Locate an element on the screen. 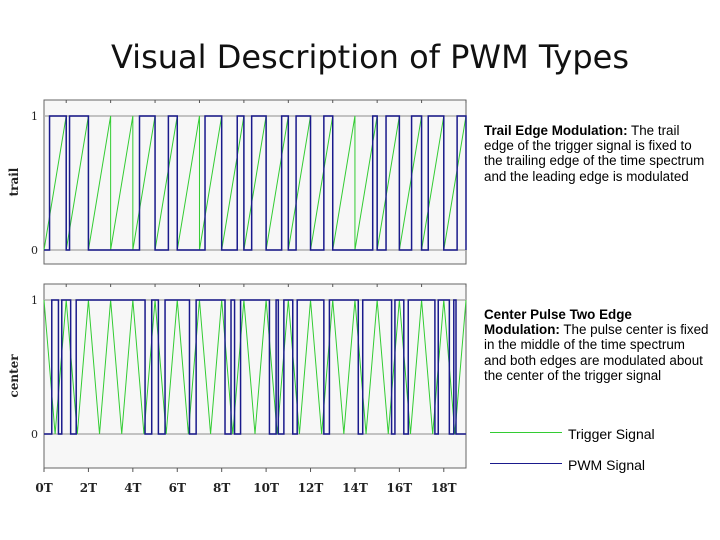 This screenshot has width=720, height=540. xtick-label: 8T is located at coordinates (221, 488).